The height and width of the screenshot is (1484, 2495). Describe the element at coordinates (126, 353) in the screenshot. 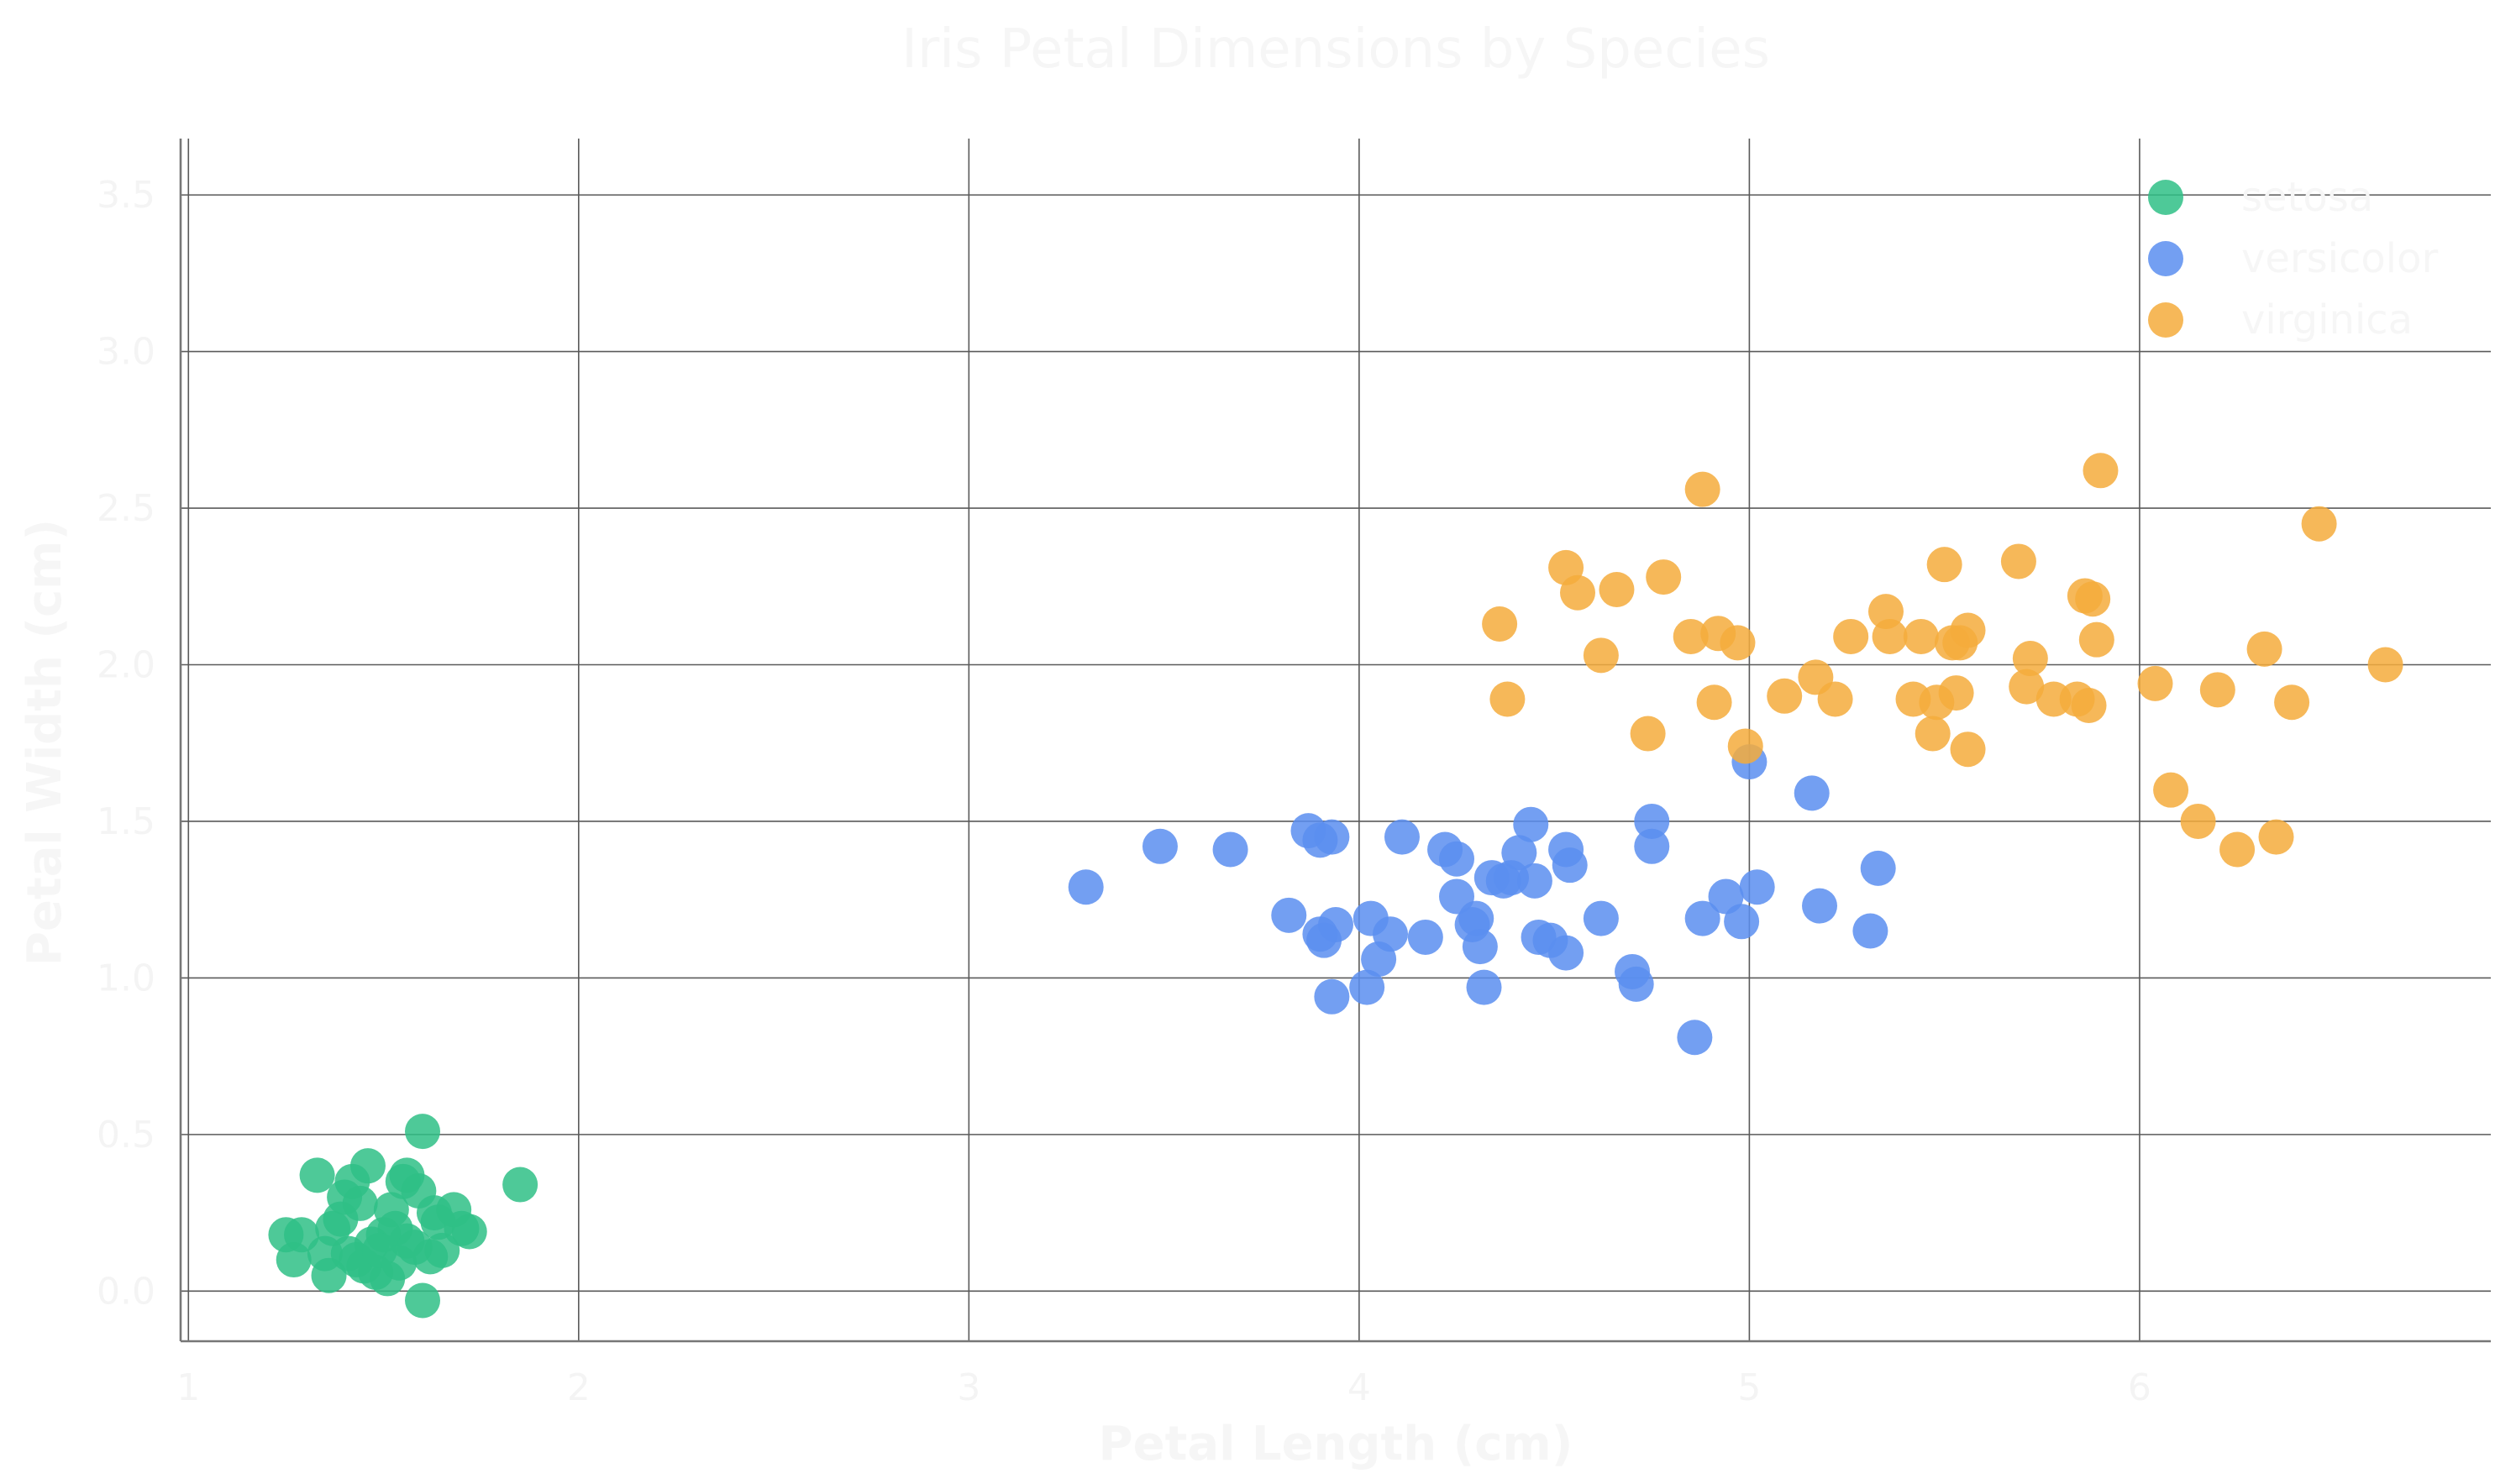

I see `y-tick-label: 3.0` at that location.